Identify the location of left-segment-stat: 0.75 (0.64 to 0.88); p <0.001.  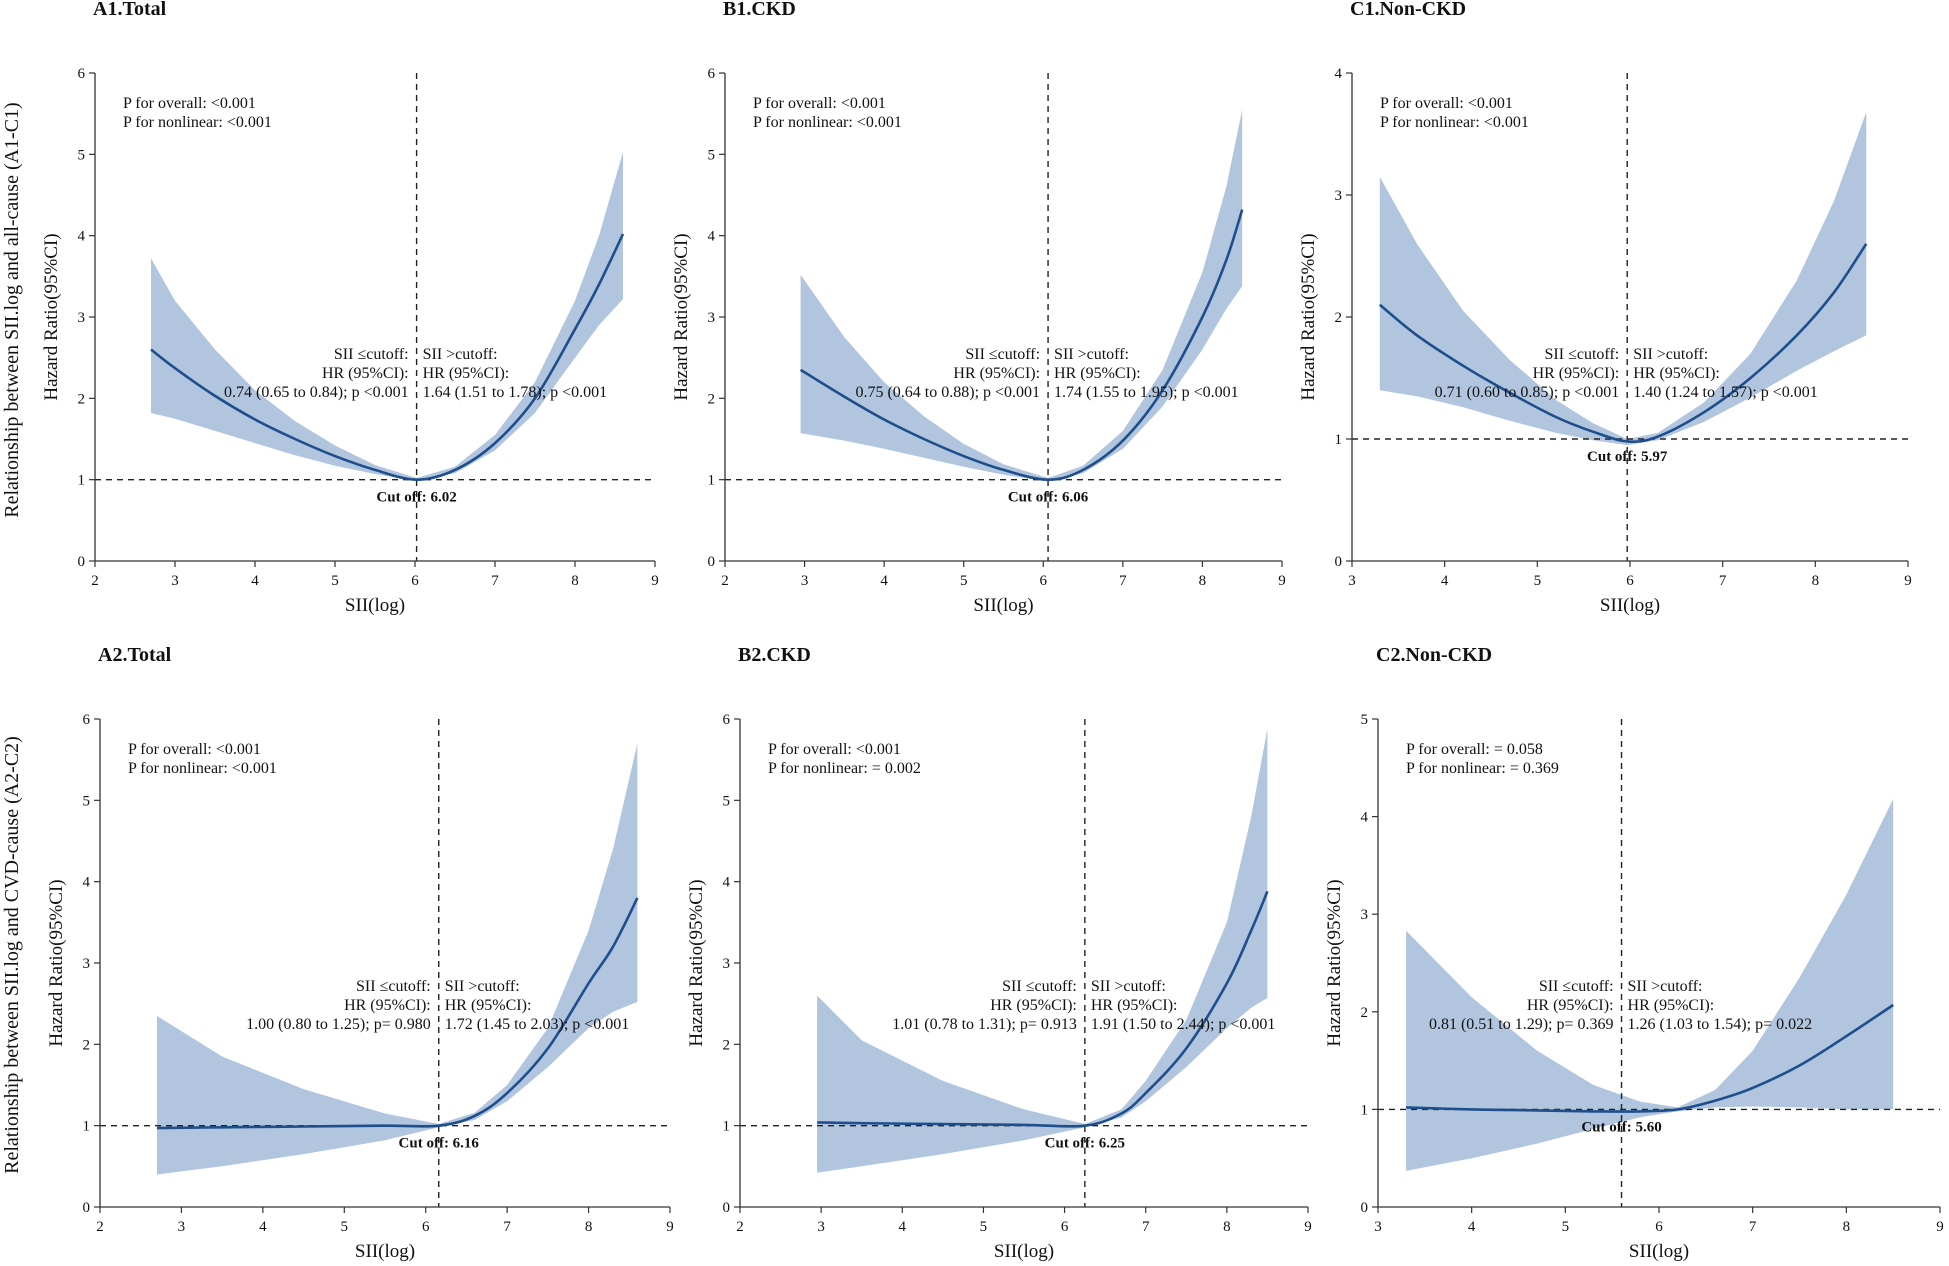
(947, 392).